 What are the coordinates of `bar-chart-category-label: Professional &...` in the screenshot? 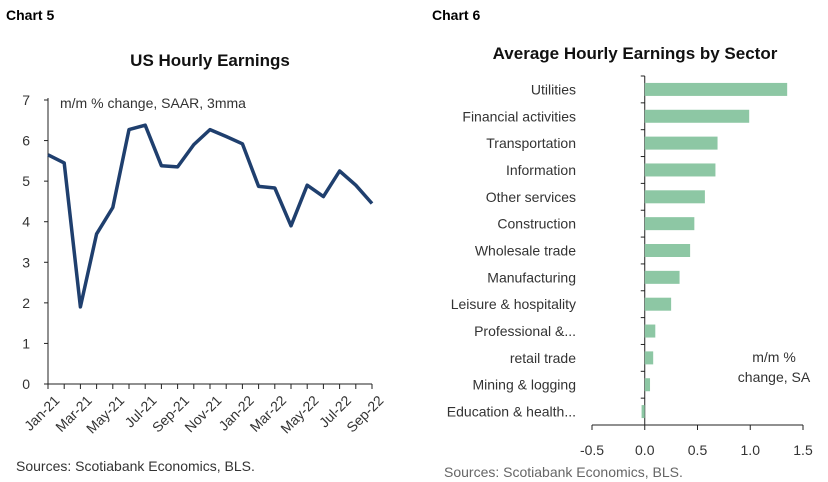 It's located at (525, 331).